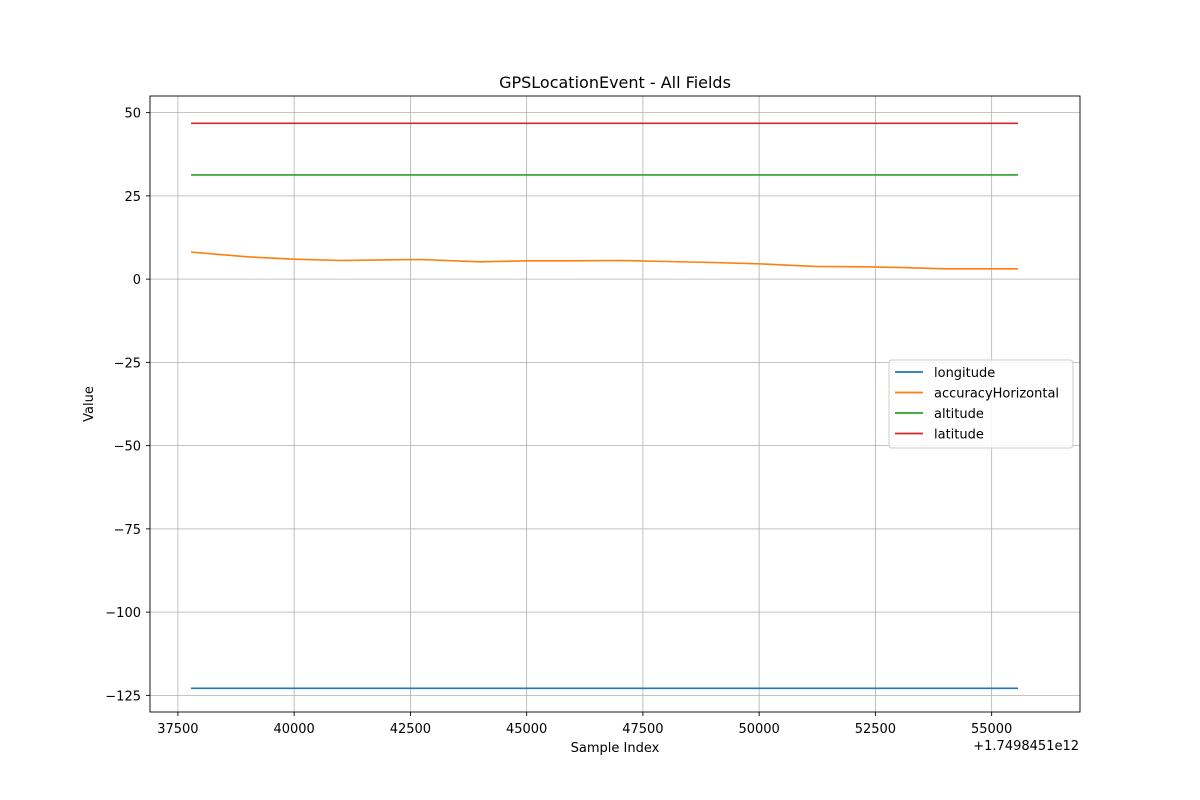 Image resolution: width=1200 pixels, height=800 pixels. Describe the element at coordinates (127, 530) in the screenshot. I see `y-tick-label: −75` at that location.